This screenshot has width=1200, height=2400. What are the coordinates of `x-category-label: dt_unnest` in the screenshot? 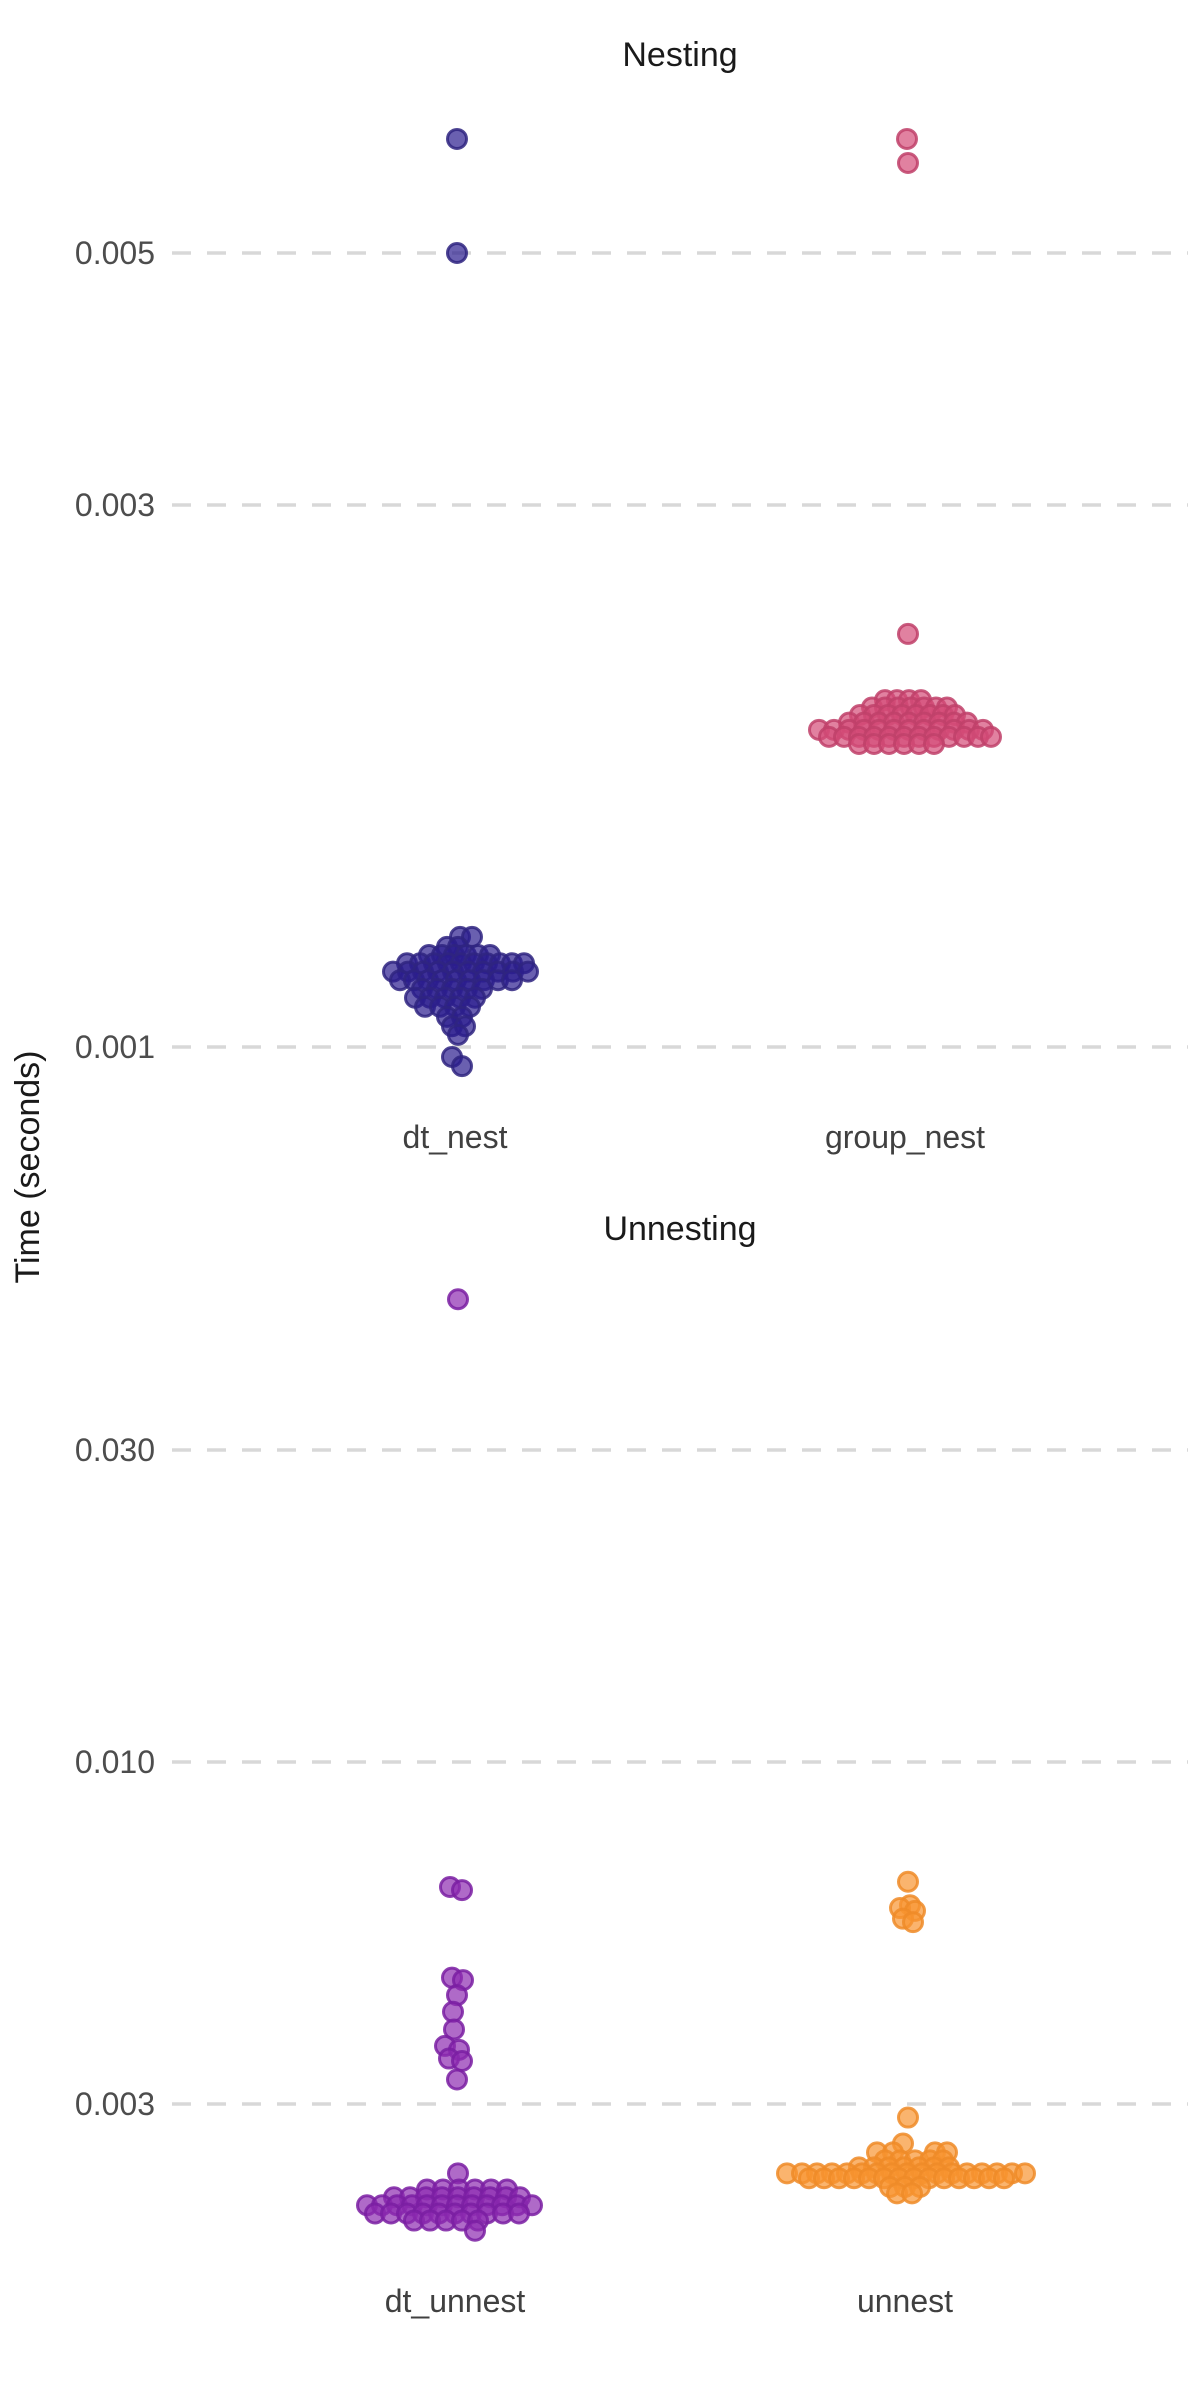 It's located at (455, 2301).